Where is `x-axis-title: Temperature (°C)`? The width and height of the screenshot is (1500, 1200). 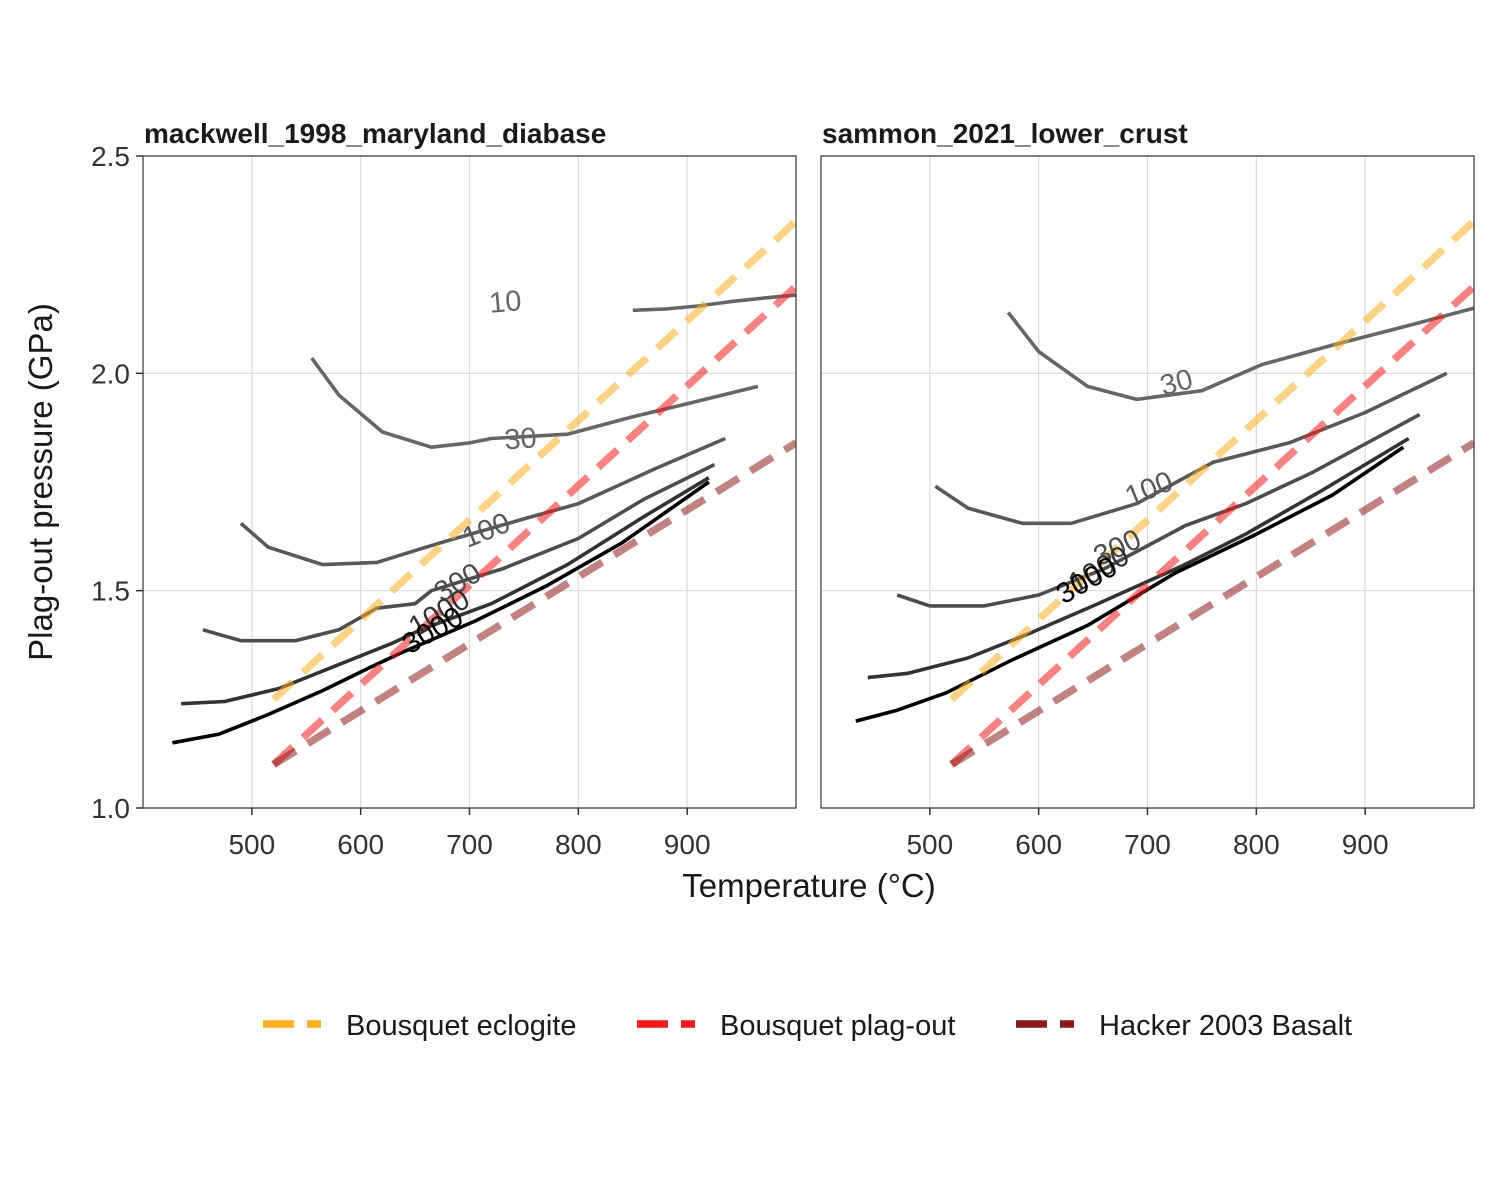 x-axis-title: Temperature (°C) is located at coordinates (808, 885).